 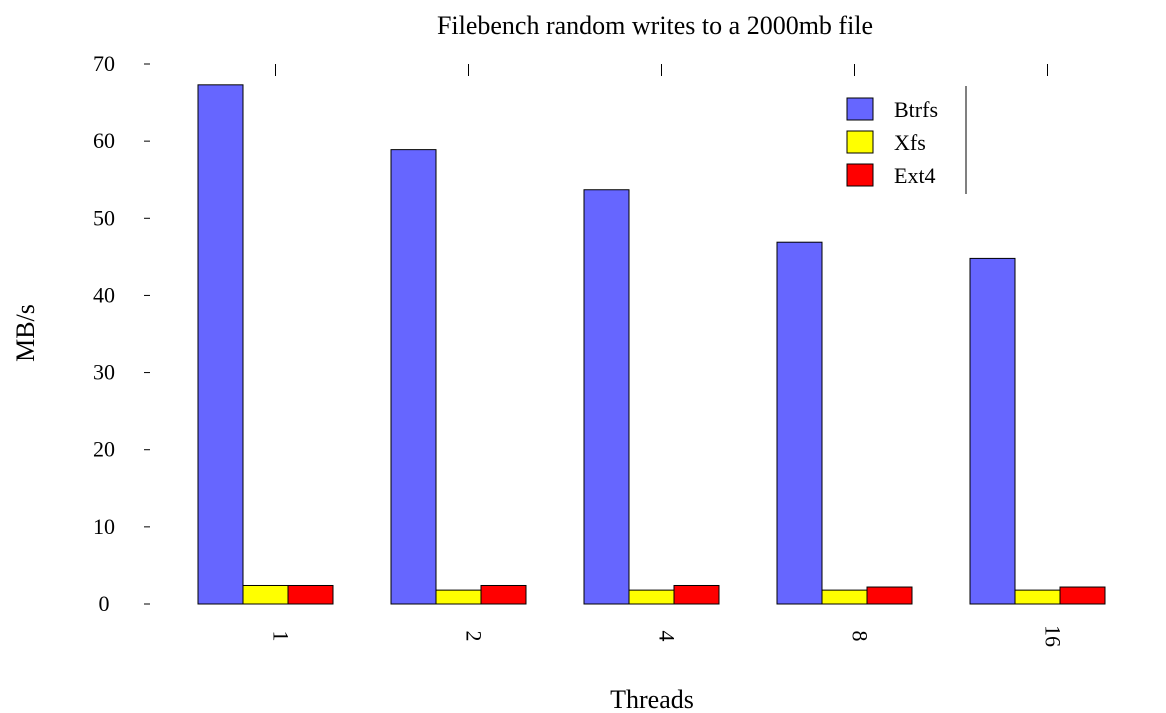 I want to click on y-tick-label: 0, so click(x=104, y=603).